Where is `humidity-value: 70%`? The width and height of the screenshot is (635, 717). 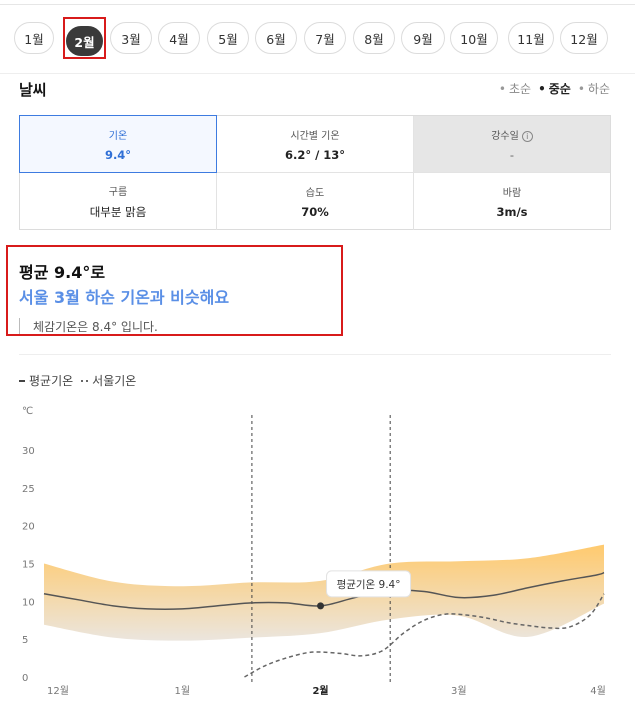
humidity-value: 70% is located at coordinates (315, 212).